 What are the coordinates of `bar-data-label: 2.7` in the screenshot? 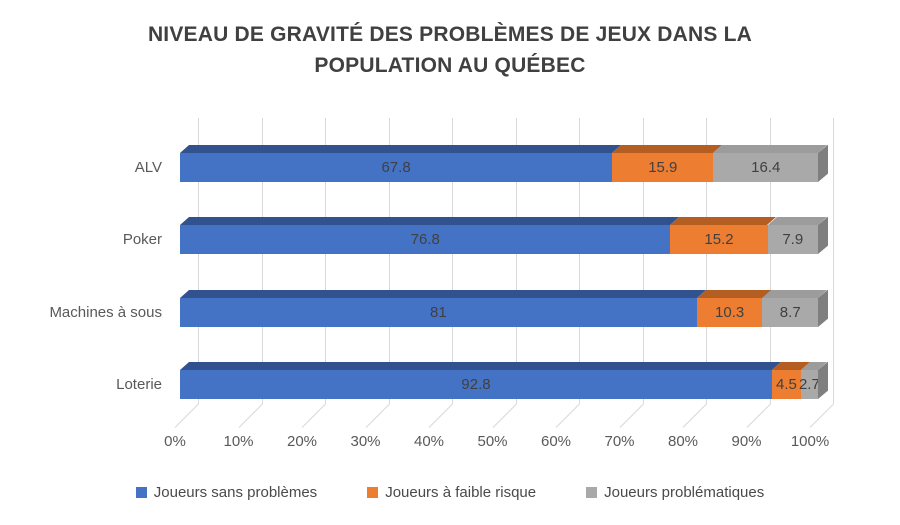 It's located at (809, 384).